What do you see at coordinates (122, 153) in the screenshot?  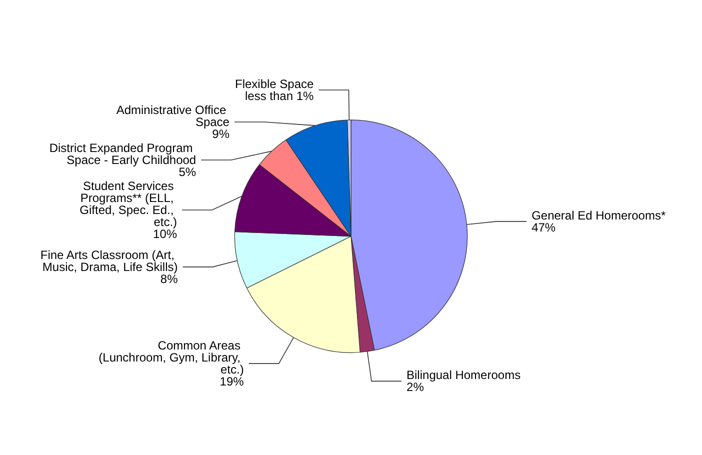 I see `slice-label: District Expanded Program Space - Early Childhood` at bounding box center [122, 153].